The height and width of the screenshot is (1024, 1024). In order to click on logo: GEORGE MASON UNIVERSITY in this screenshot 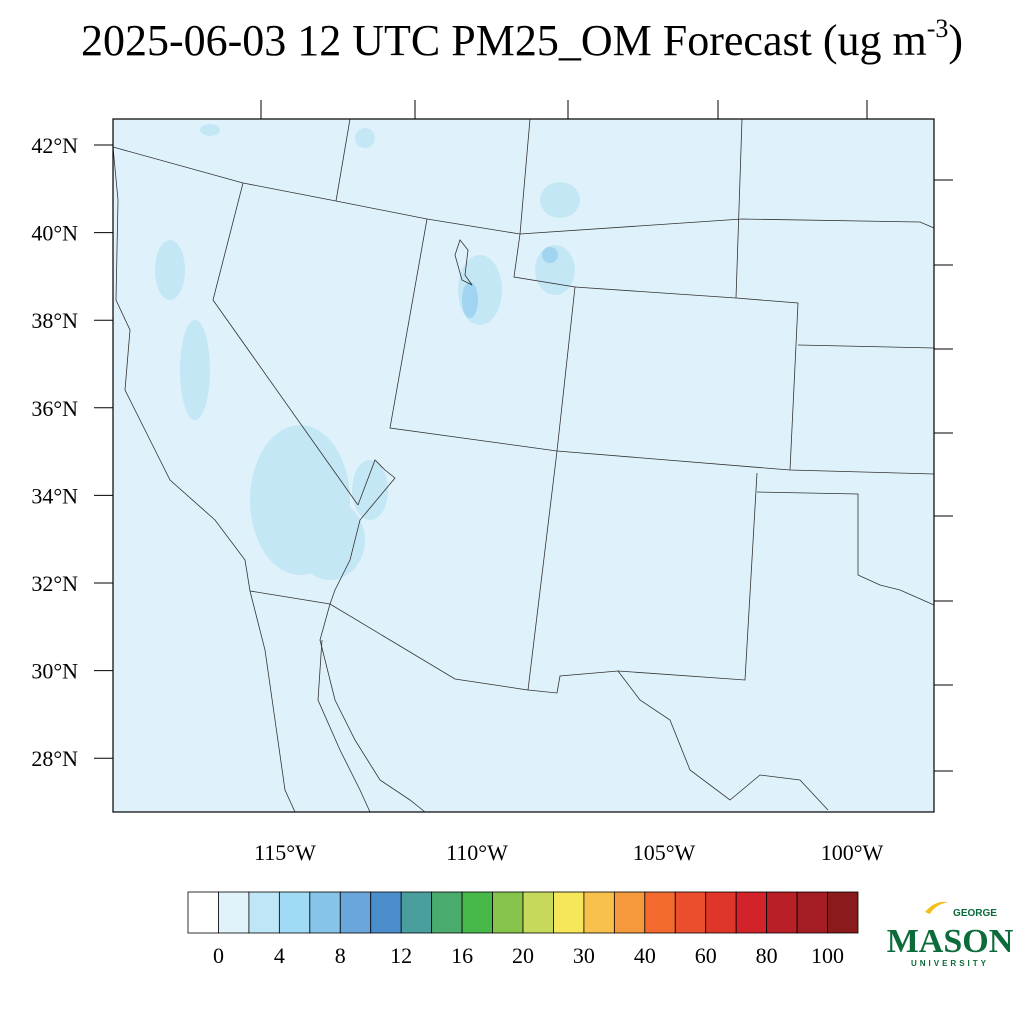, I will do `click(950, 934)`.